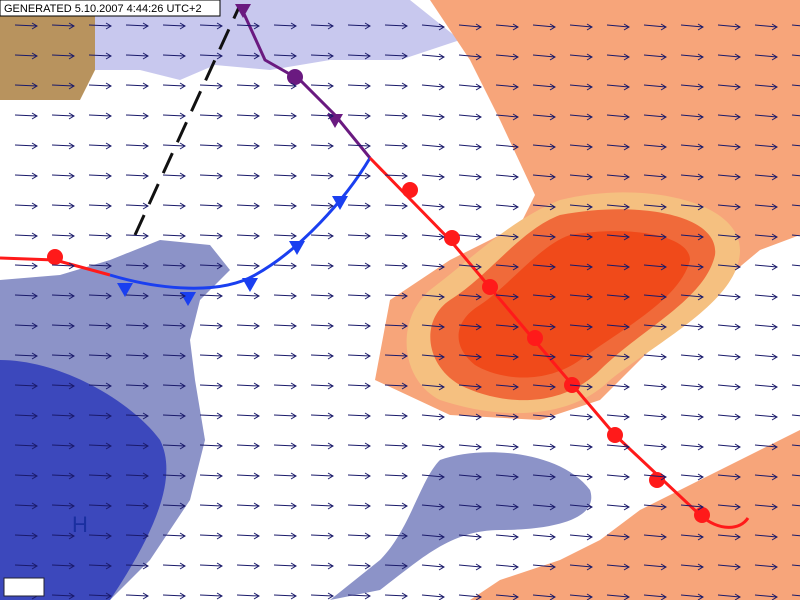 Image resolution: width=800 pixels, height=600 pixels. Describe the element at coordinates (103, 9) in the screenshot. I see `generated-stamp: GENERATED 5.10.2007 4:44:26 UTC+2` at that location.